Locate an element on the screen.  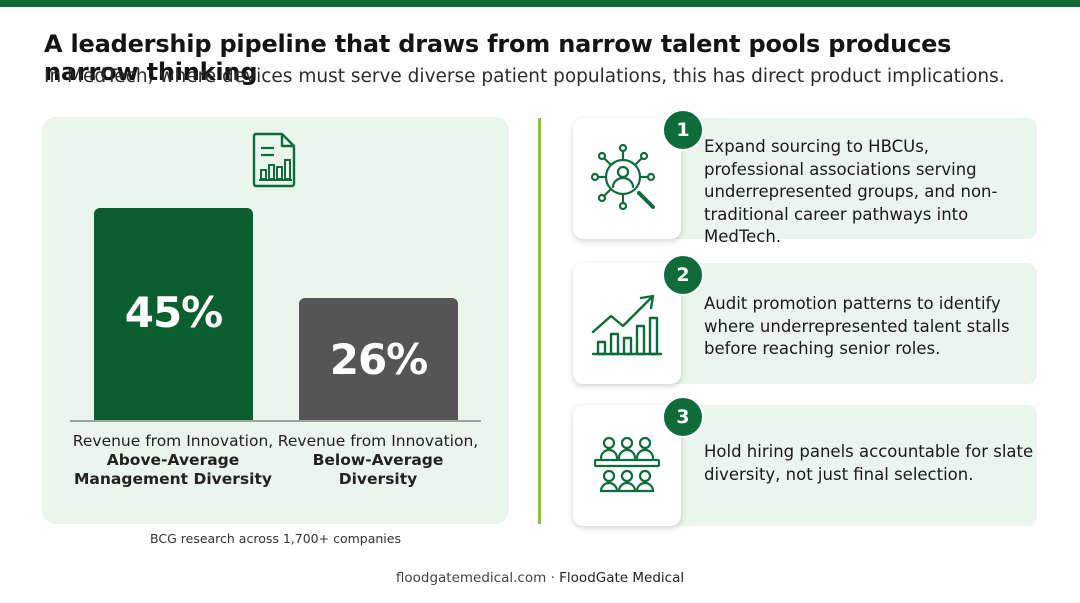
step-number-badge: 2 is located at coordinates (683, 275).